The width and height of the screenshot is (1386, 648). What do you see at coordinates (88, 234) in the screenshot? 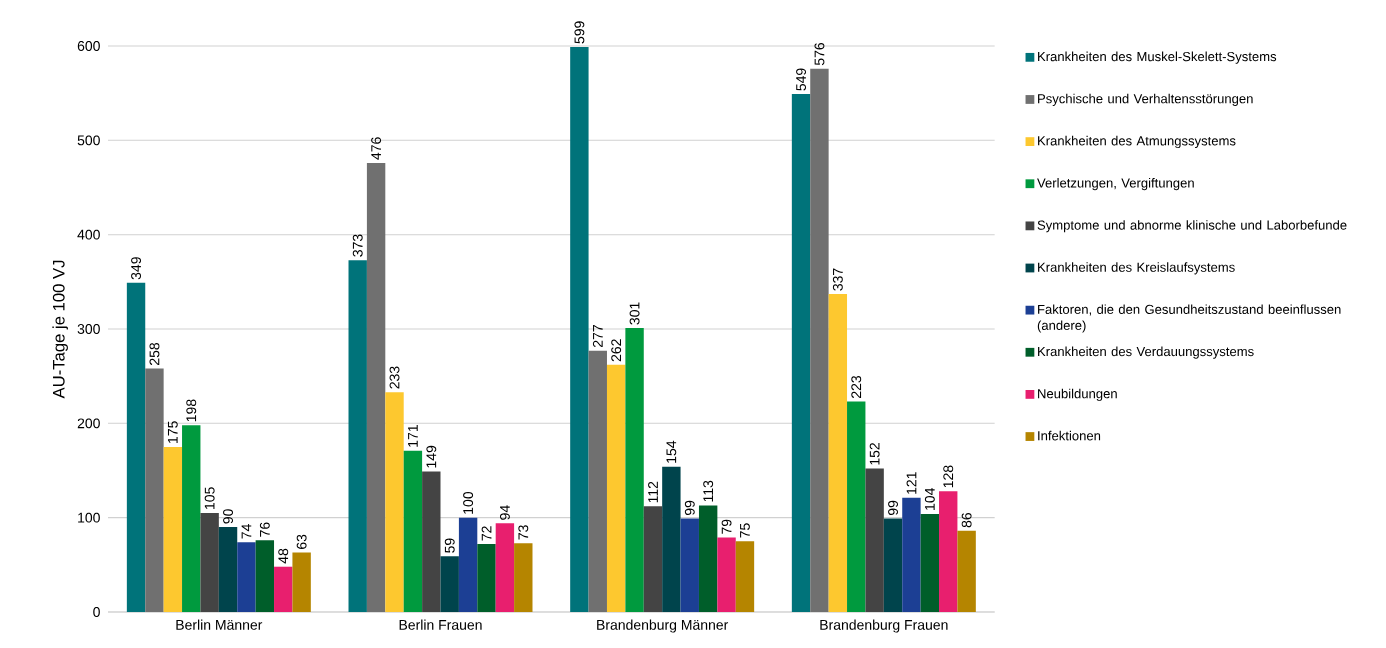
I see `y-tick-label: 400` at bounding box center [88, 234].